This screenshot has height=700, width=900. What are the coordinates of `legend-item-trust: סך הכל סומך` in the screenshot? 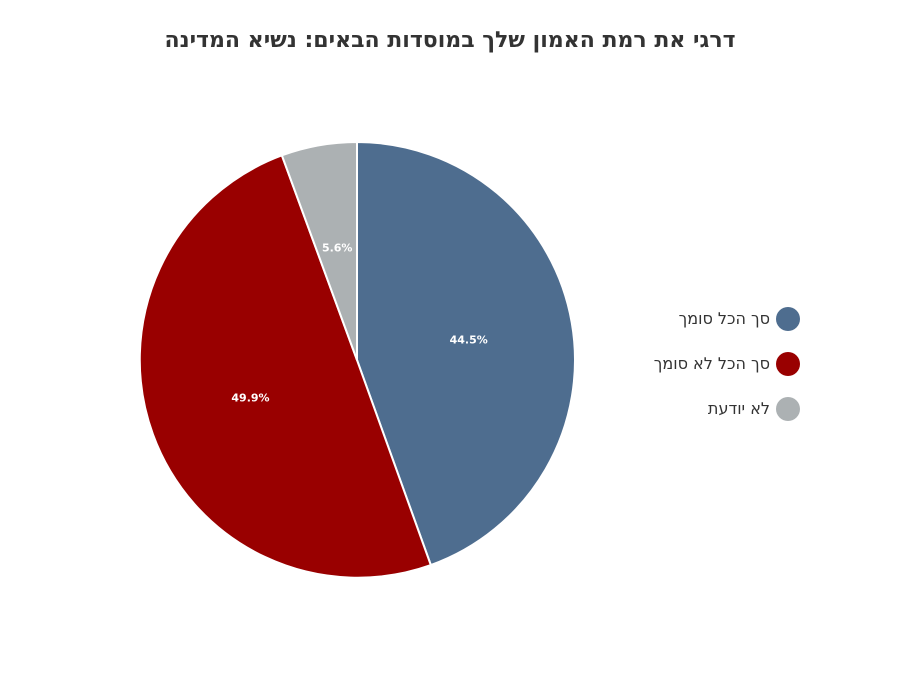 It's located at (727, 318).